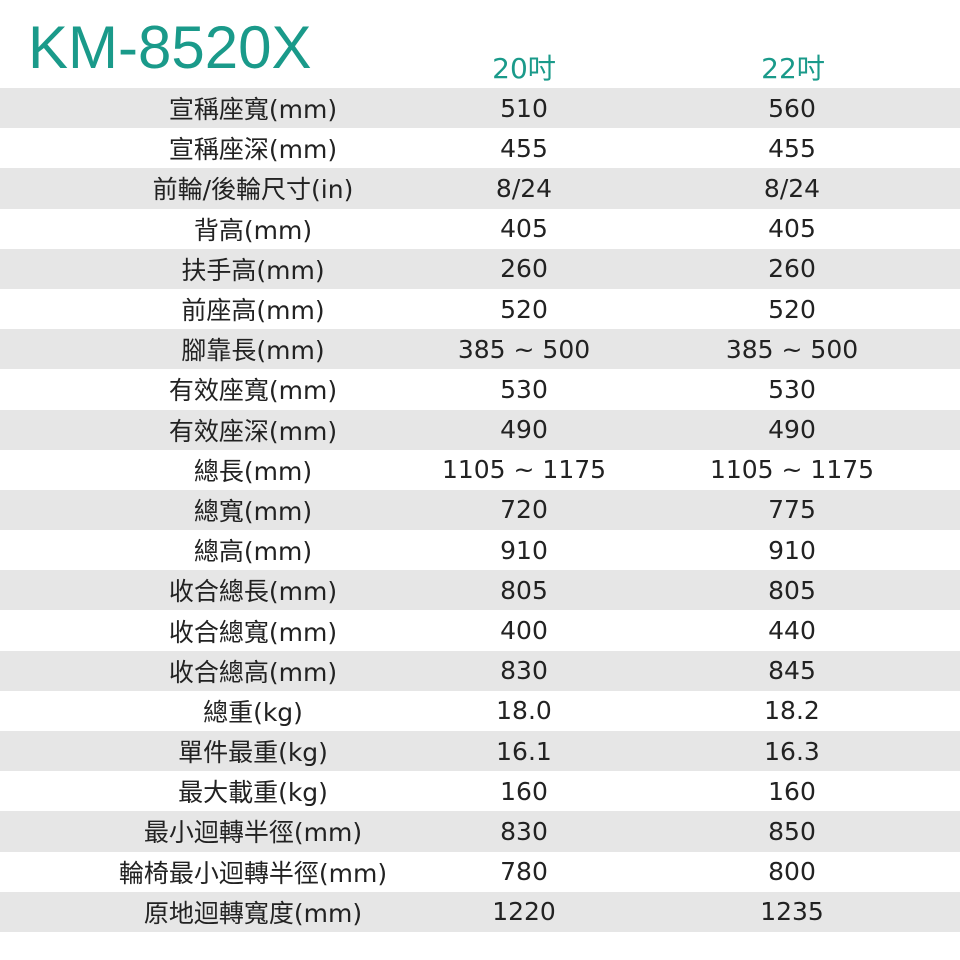 This screenshot has width=960, height=960. What do you see at coordinates (792, 711) in the screenshot?
I see `spec-value-22-inch: 18.2` at bounding box center [792, 711].